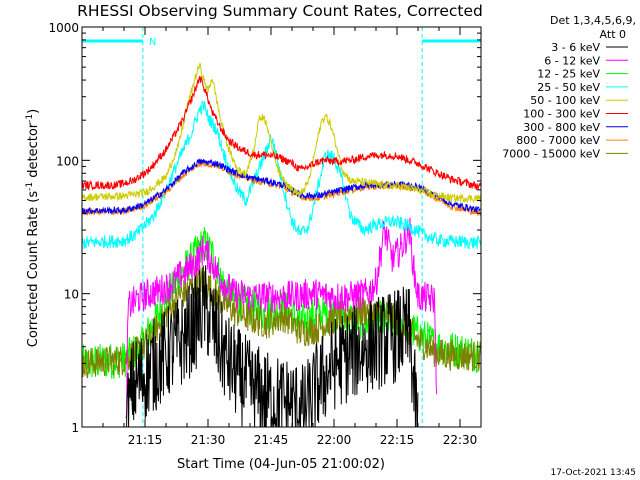 This screenshot has width=640, height=480. I want to click on y-tick-label-0: 1, so click(75, 428).